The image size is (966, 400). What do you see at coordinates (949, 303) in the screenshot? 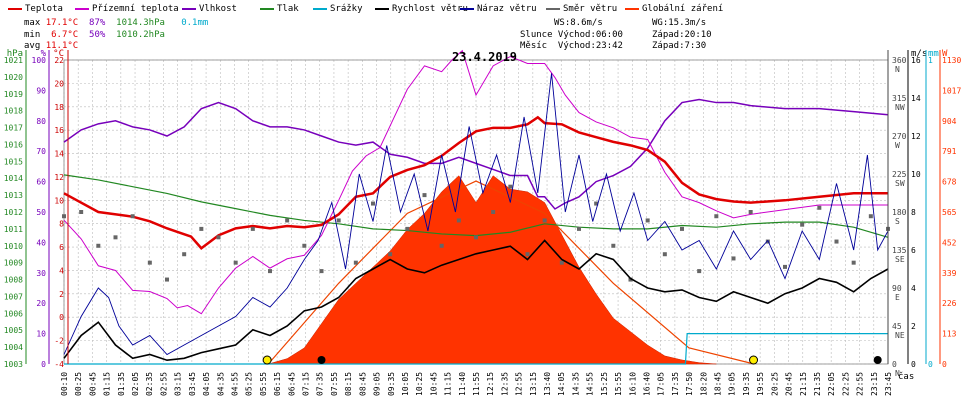
I see `axis-rad-tick: 226` at bounding box center [949, 303].